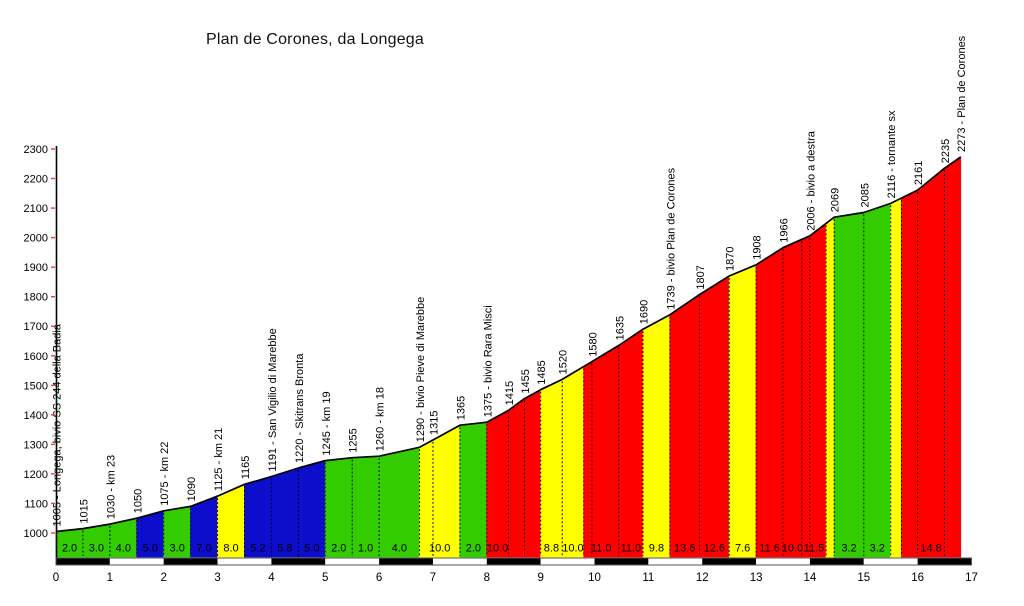 This screenshot has height=606, width=1024. What do you see at coordinates (731, 259) in the screenshot?
I see `elevation-point-label: 1870` at bounding box center [731, 259].